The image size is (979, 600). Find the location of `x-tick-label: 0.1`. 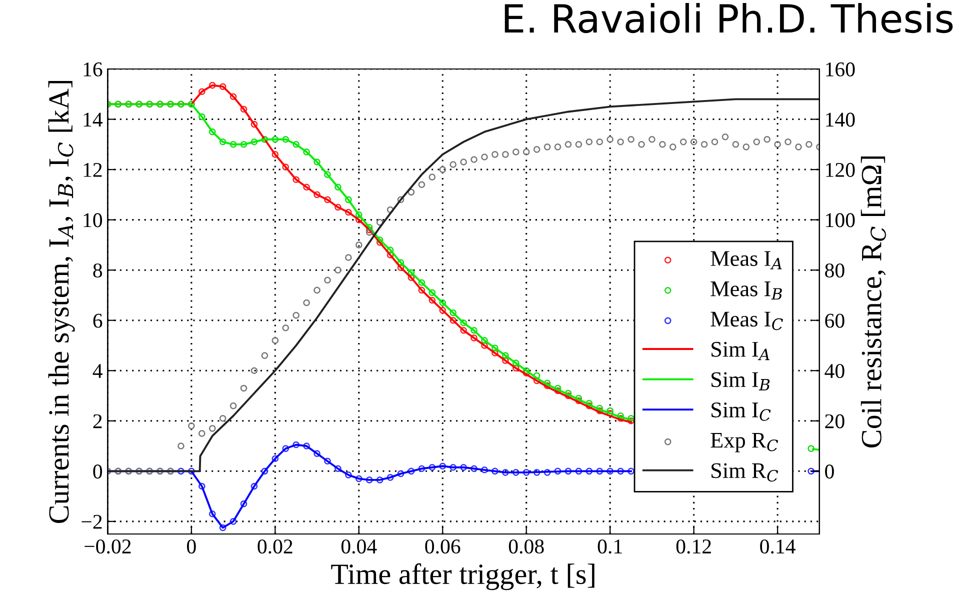

x-tick-label: 0.1 is located at coordinates (610, 546).